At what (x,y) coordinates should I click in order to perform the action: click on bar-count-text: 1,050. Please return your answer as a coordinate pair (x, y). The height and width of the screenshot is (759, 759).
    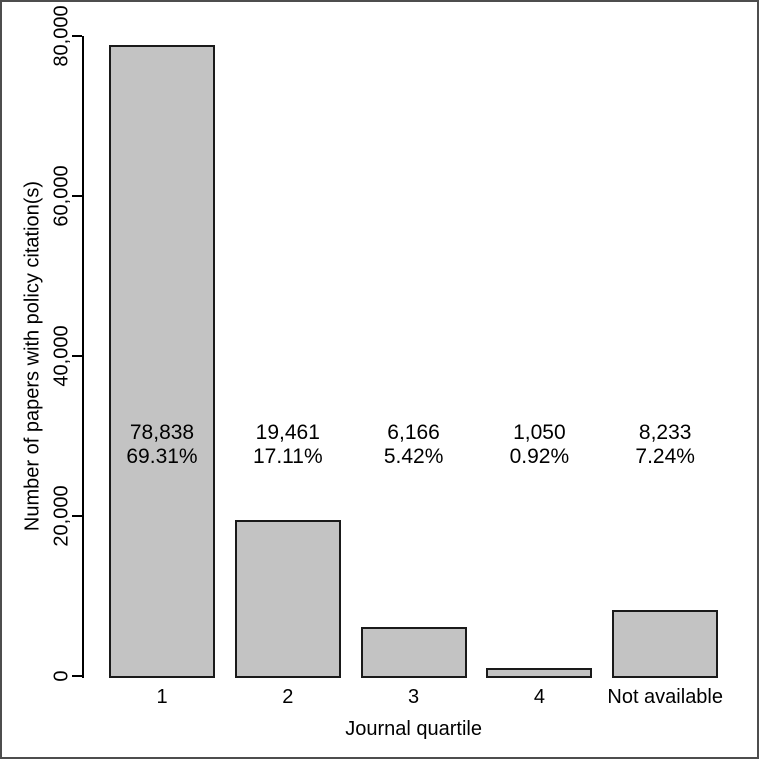
    Looking at the image, I should click on (539, 432).